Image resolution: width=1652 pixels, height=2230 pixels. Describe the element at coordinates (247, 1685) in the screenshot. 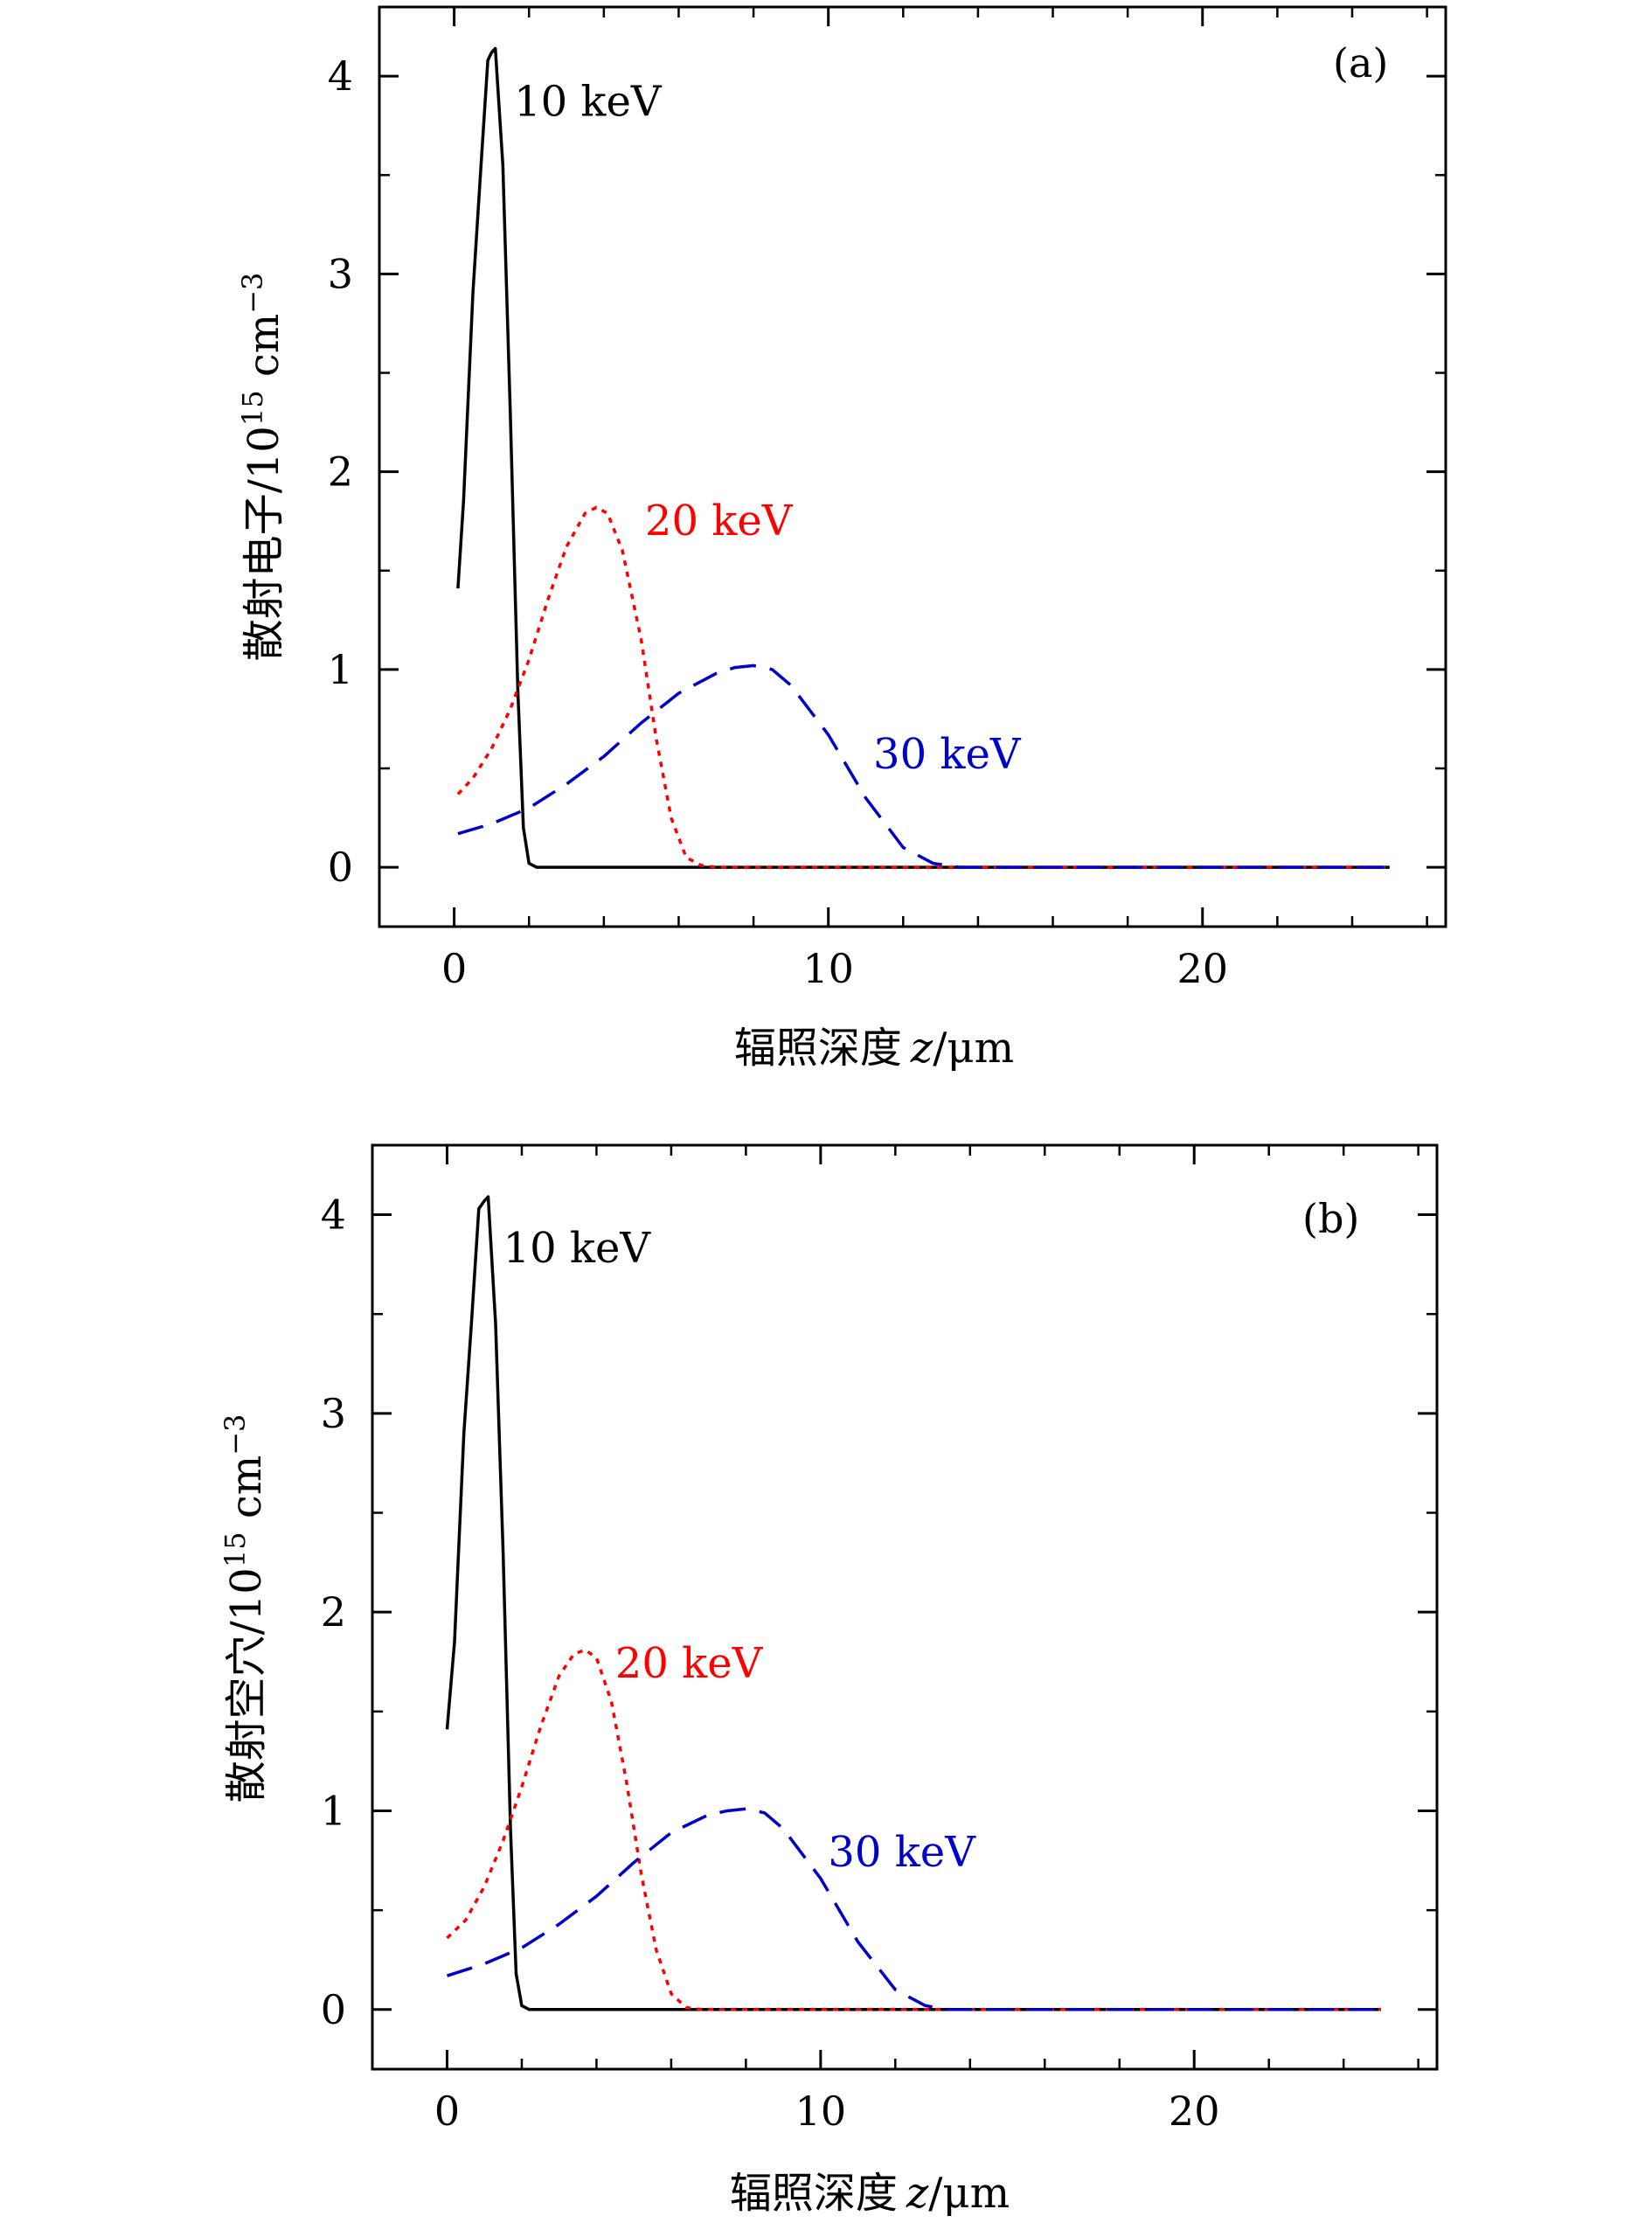

I see `y-axis-label-main: 散射空穴/10` at that location.